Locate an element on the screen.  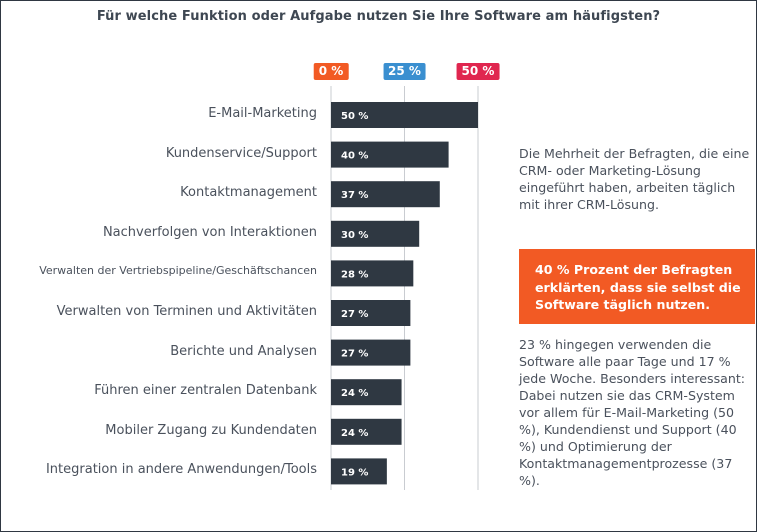
category-label: Kundenservice/Support is located at coordinates (241, 153).